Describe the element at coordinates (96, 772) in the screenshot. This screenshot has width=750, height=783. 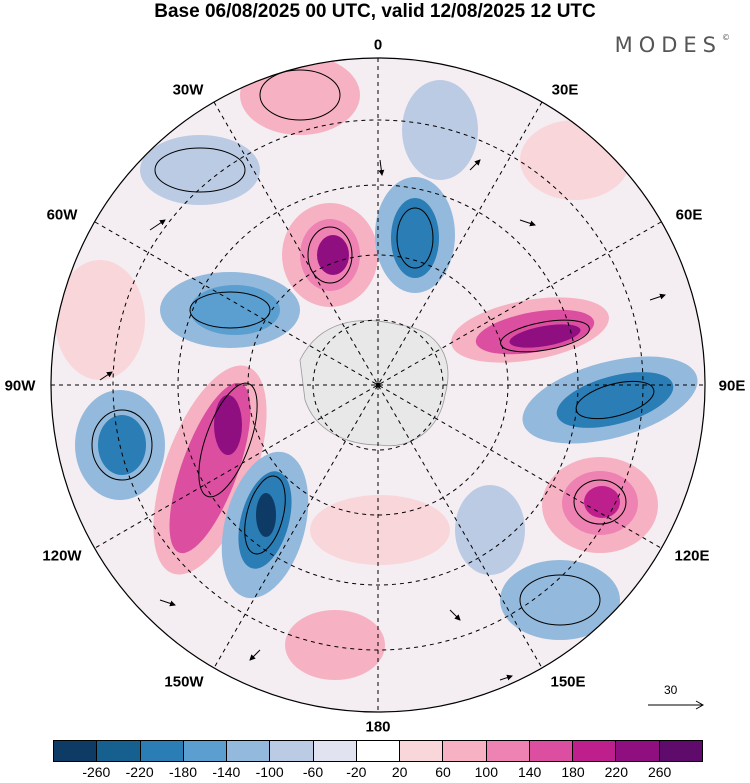
I see `colorbar-tick-label: -260` at that location.